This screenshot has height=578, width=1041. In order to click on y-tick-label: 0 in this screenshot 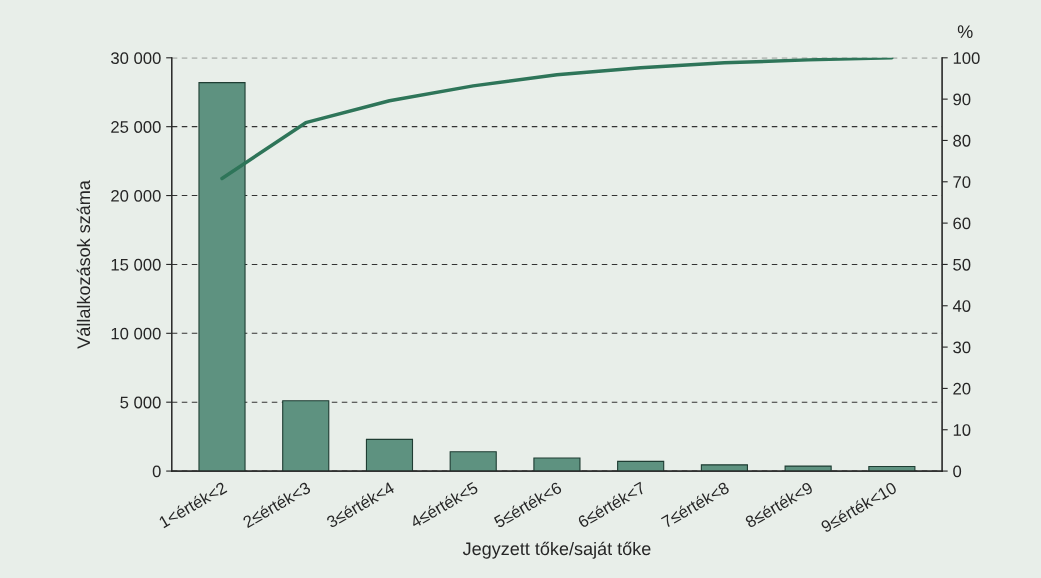, I will do `click(156, 471)`.